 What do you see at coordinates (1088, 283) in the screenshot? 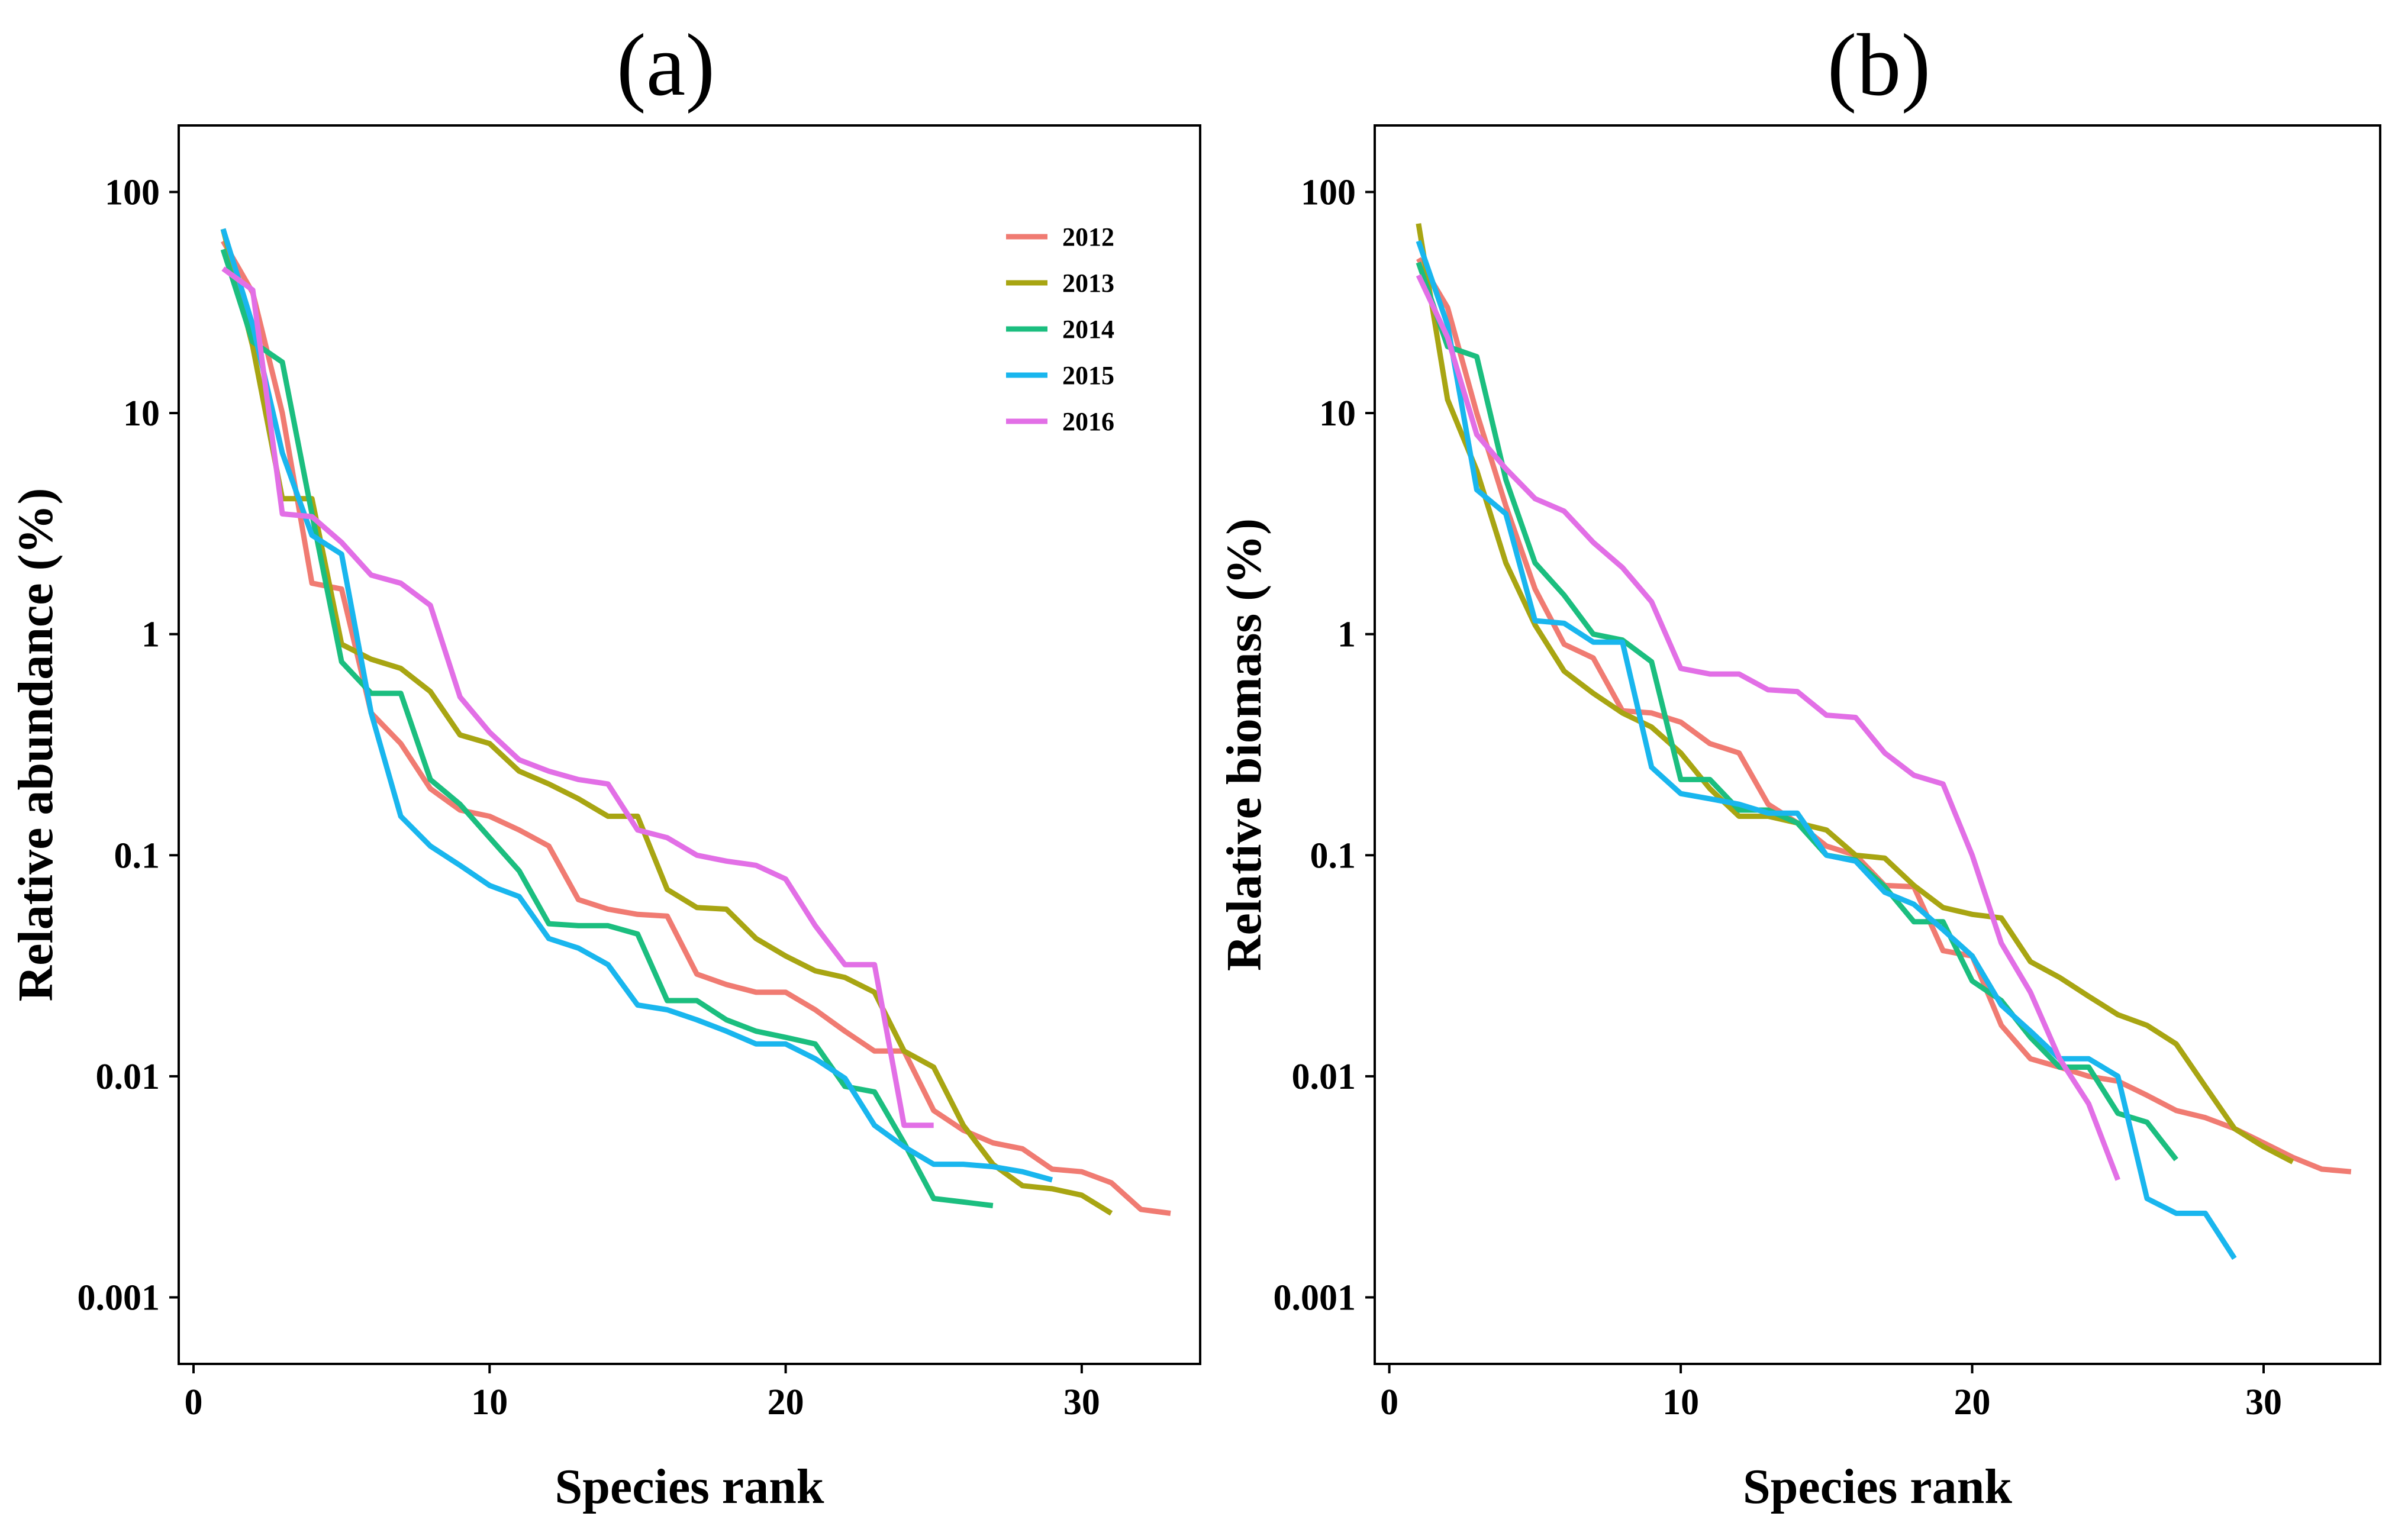
I see `legend-label-2013: 2013` at bounding box center [1088, 283].